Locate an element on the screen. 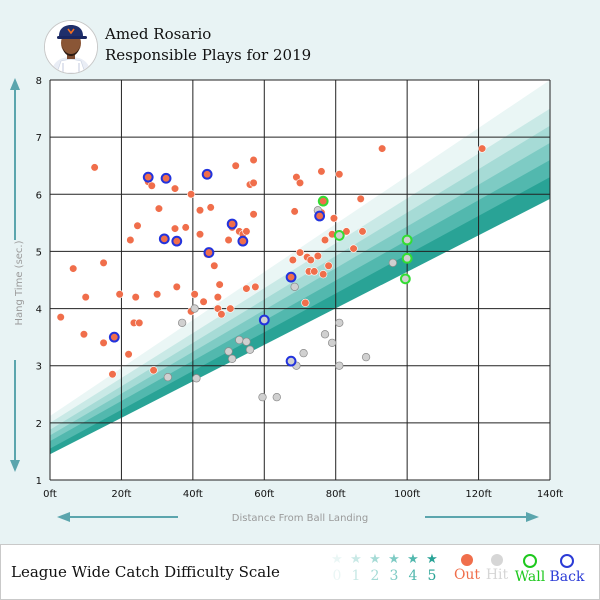  y-axis-arrow is located at coordinates (15, 275).